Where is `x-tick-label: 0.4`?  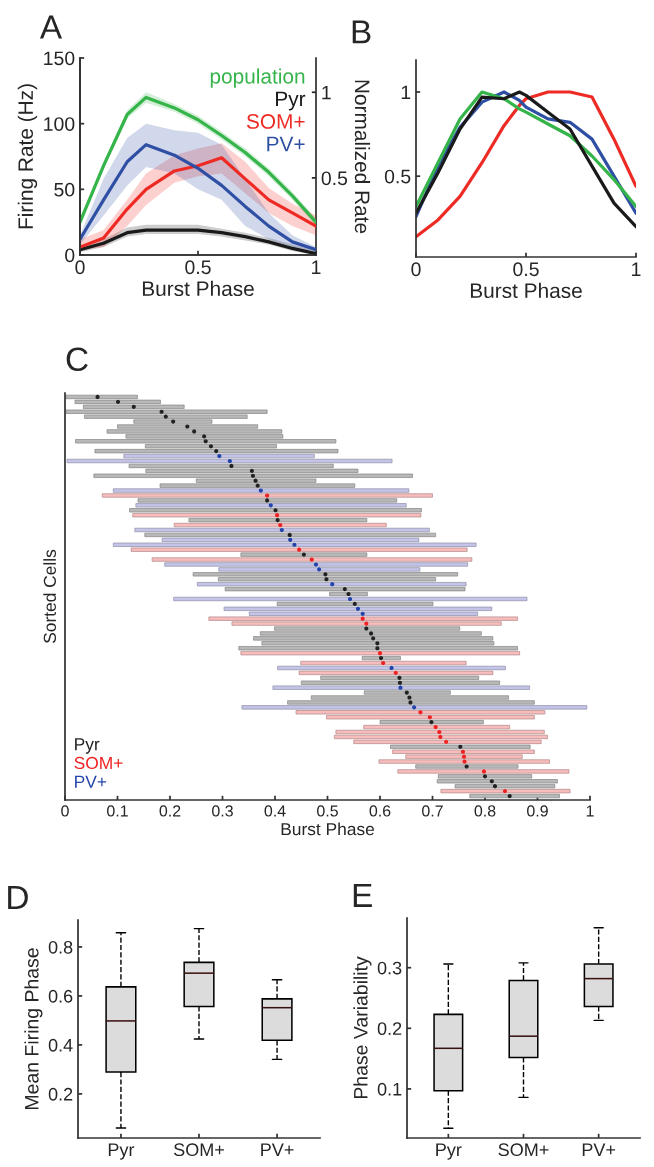
x-tick-label: 0.4 is located at coordinates (275, 811).